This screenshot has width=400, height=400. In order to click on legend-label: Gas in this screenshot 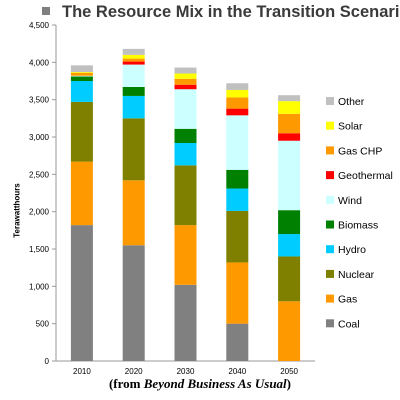, I will do `click(347, 300)`.